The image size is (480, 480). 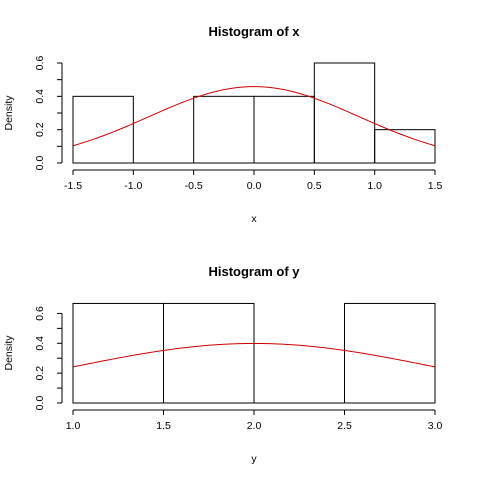 What do you see at coordinates (48, 113) in the screenshot?
I see `y-axis-x: 0.0 0.2 0.4 0.6` at bounding box center [48, 113].